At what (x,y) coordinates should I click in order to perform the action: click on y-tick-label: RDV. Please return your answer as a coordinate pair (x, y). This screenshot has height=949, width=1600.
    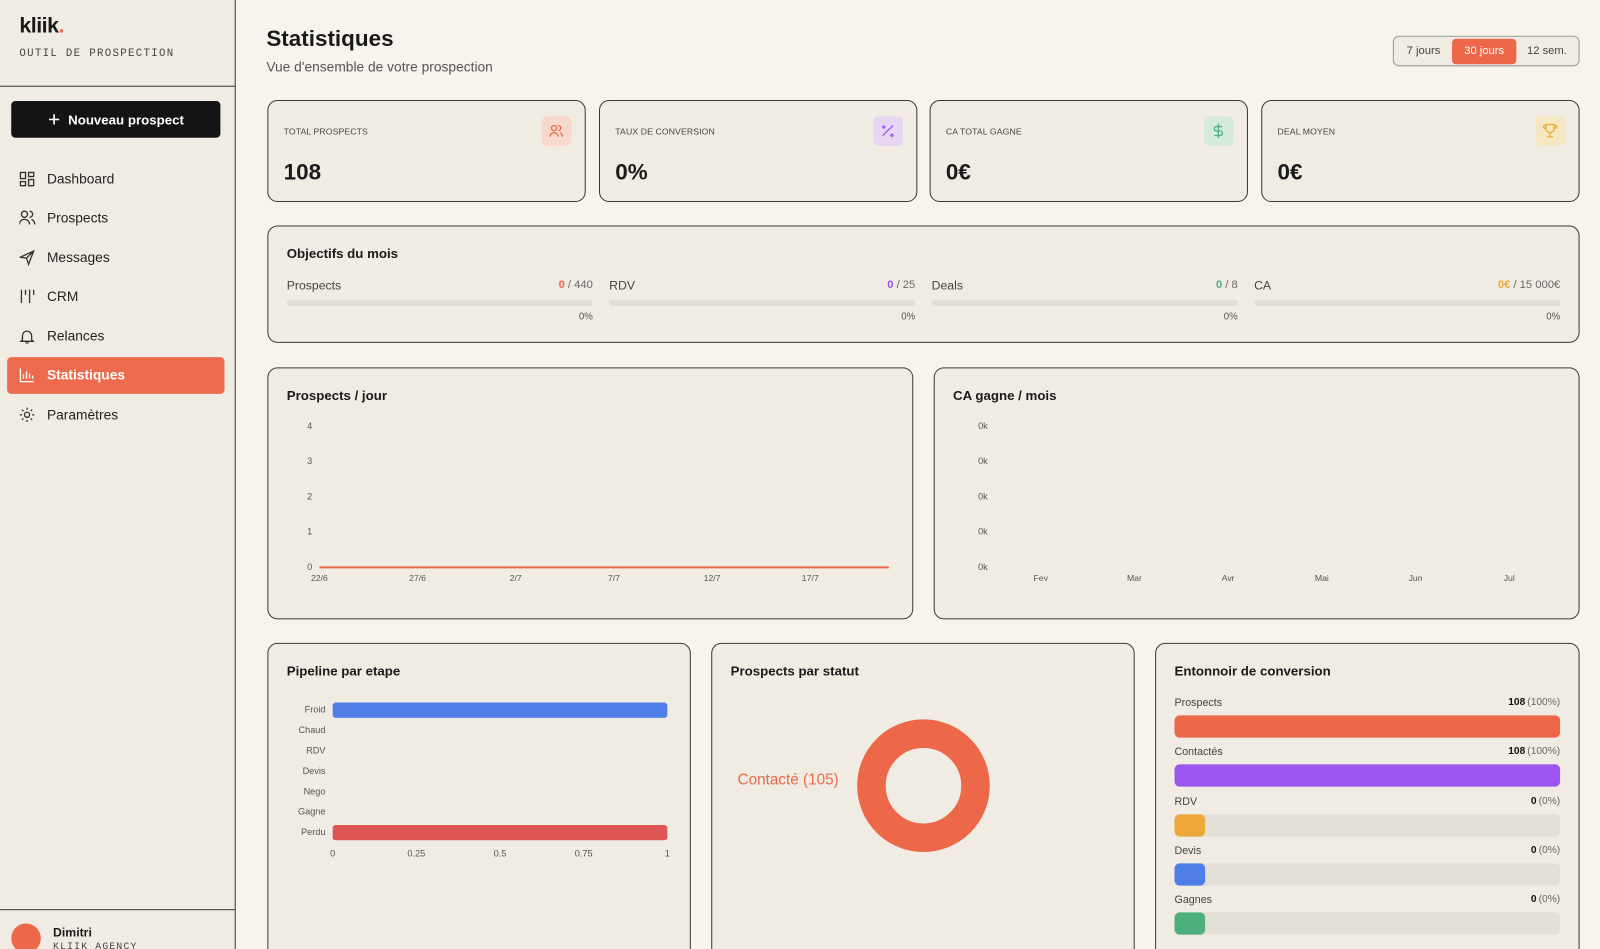
    Looking at the image, I should click on (316, 750).